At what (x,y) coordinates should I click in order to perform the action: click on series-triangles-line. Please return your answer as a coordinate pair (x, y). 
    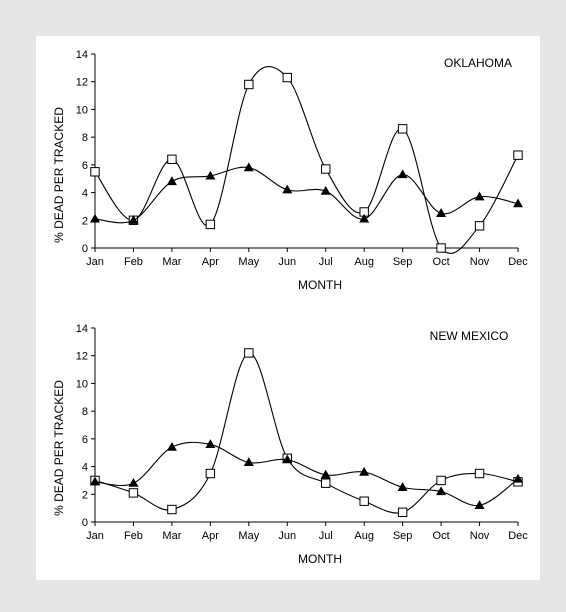
    Looking at the image, I should click on (306, 474).